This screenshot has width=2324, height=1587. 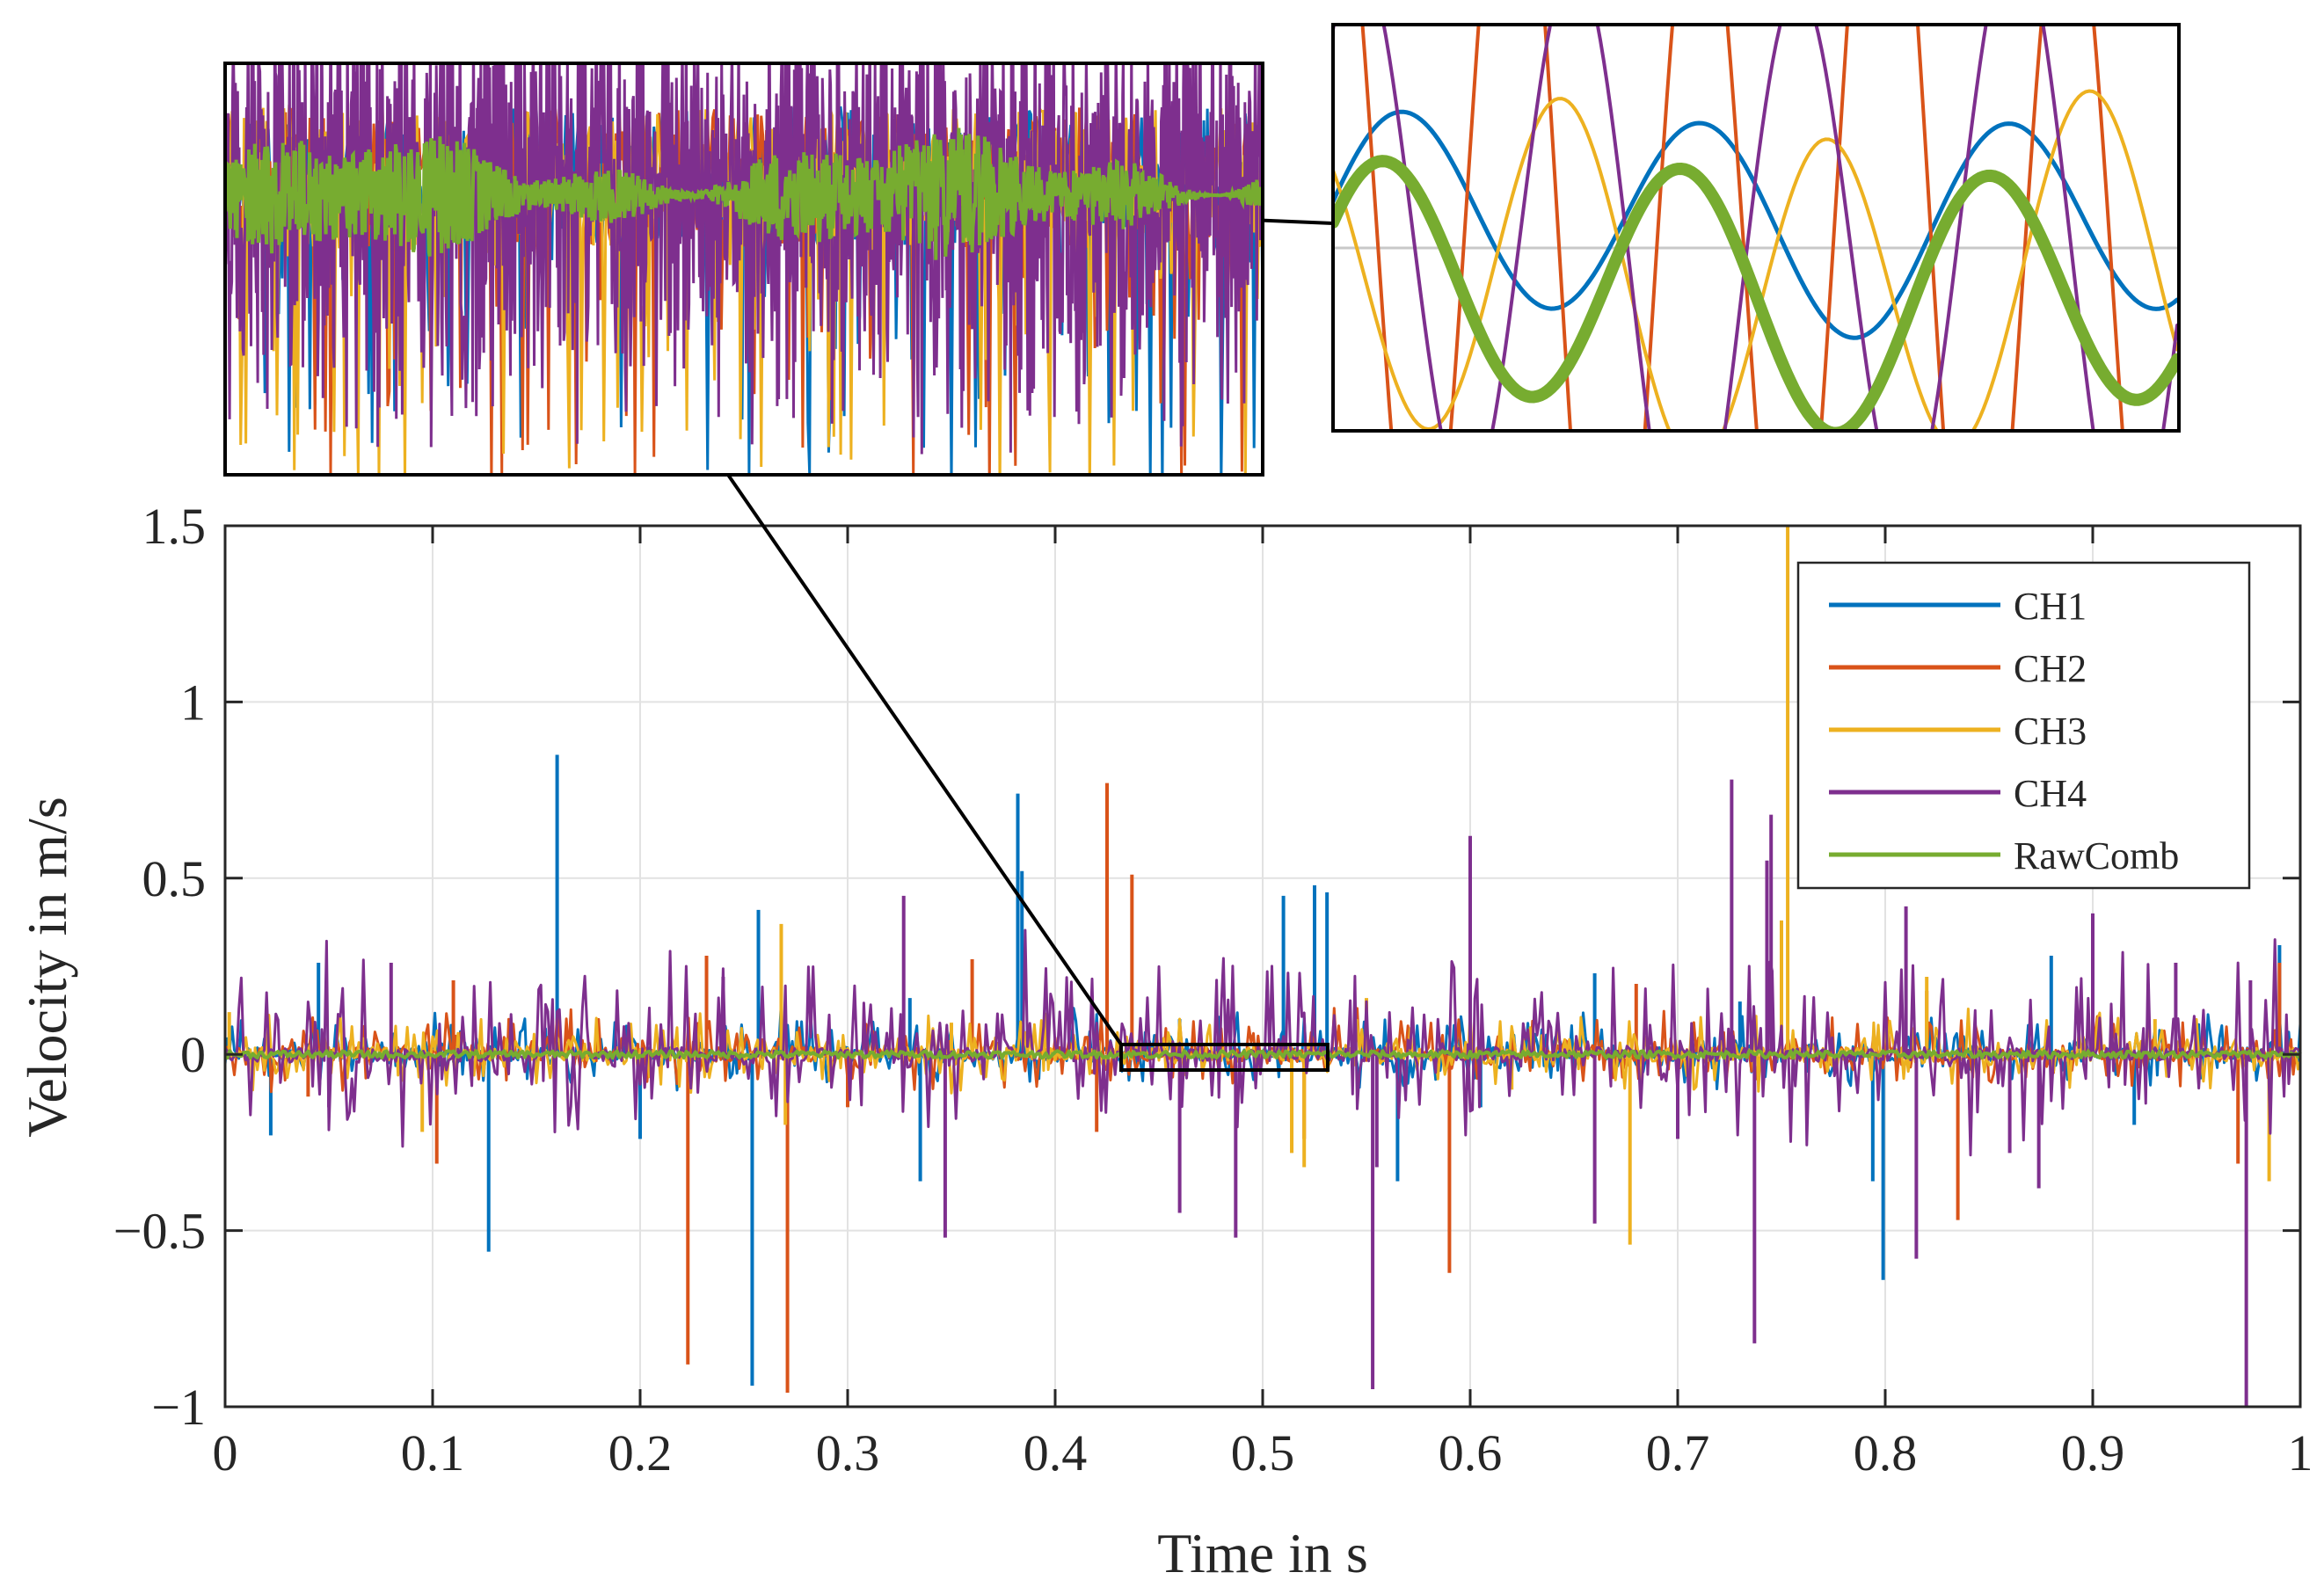 I want to click on inset-zoom-series-rawcomb, so click(x=744, y=193).